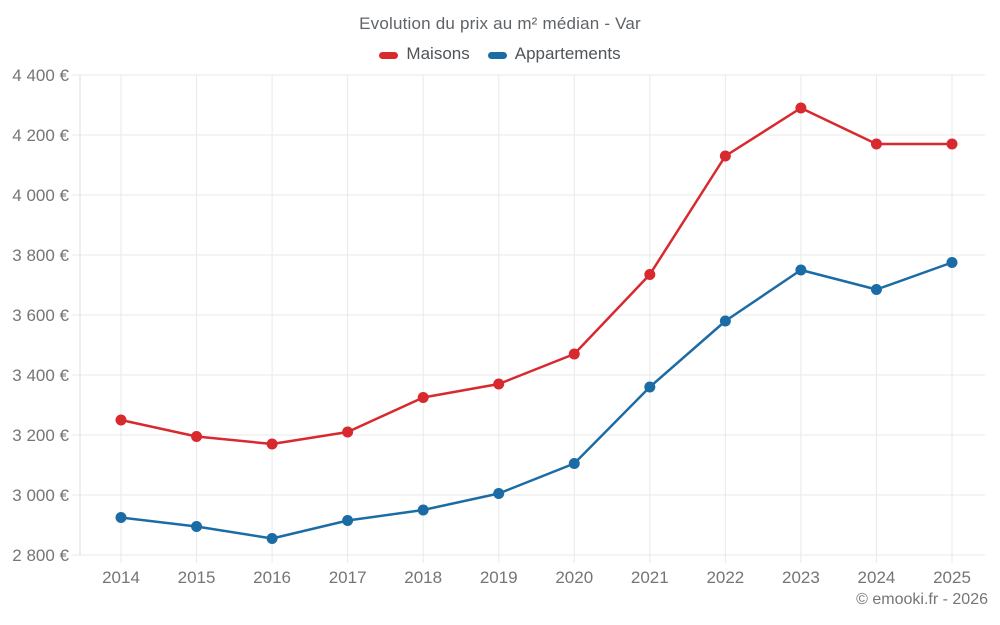 The image size is (1000, 625). Describe the element at coordinates (272, 444) in the screenshot. I see `point-maisons-2016` at that location.